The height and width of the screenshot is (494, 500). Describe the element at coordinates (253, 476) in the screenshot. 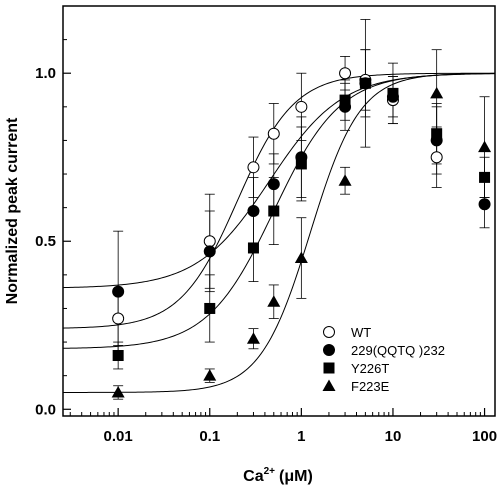

I see `x-axis-label: Ca` at that location.